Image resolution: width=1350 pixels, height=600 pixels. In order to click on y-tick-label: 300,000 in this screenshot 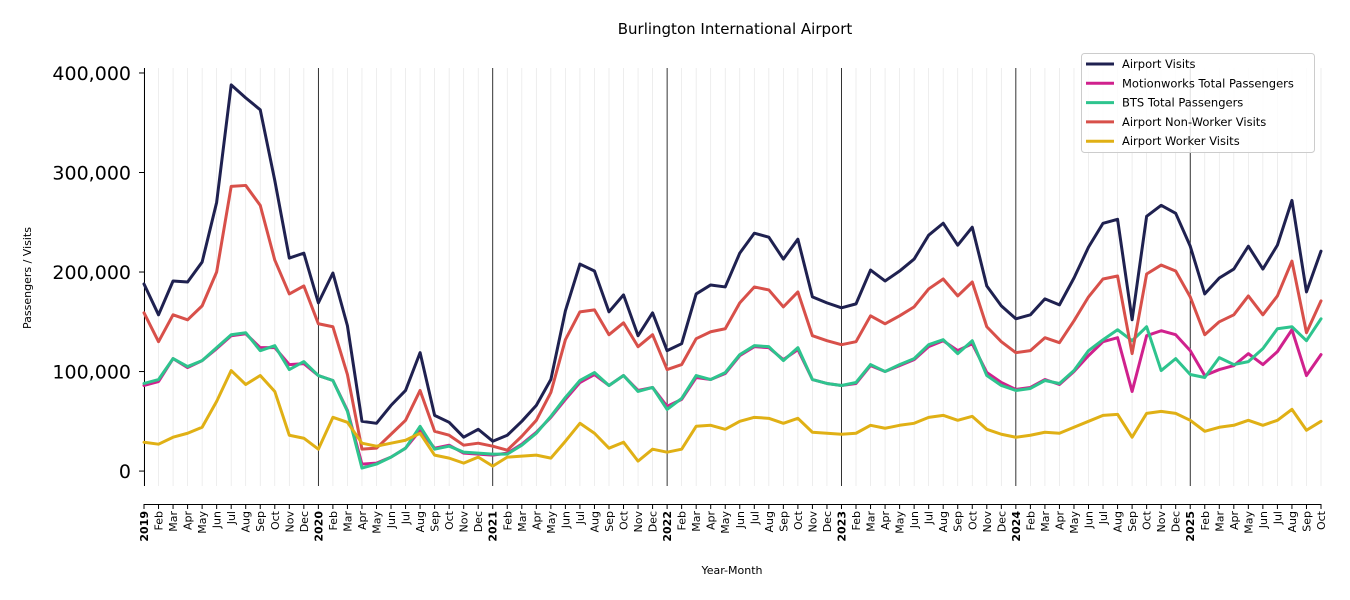, I will do `click(91, 174)`.